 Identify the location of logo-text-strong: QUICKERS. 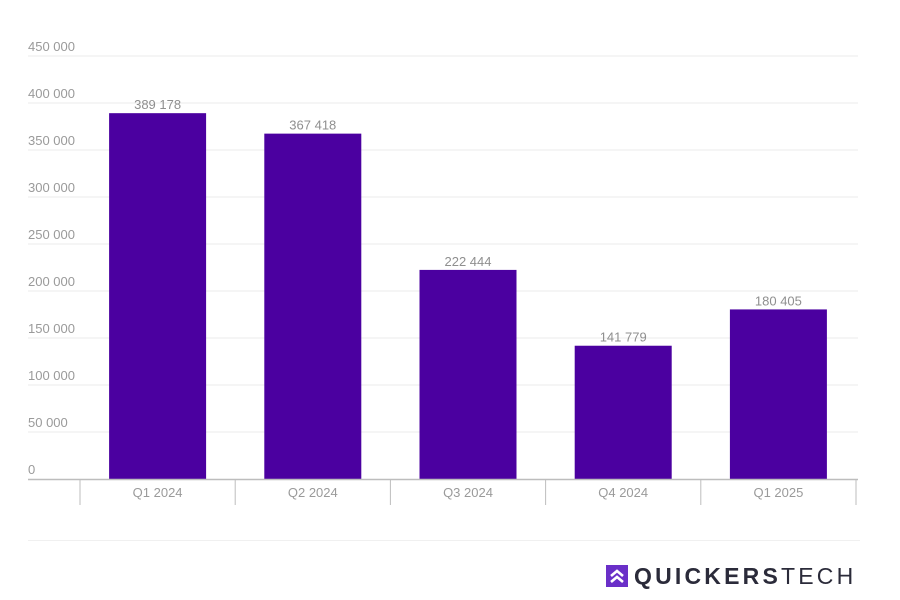
(708, 576).